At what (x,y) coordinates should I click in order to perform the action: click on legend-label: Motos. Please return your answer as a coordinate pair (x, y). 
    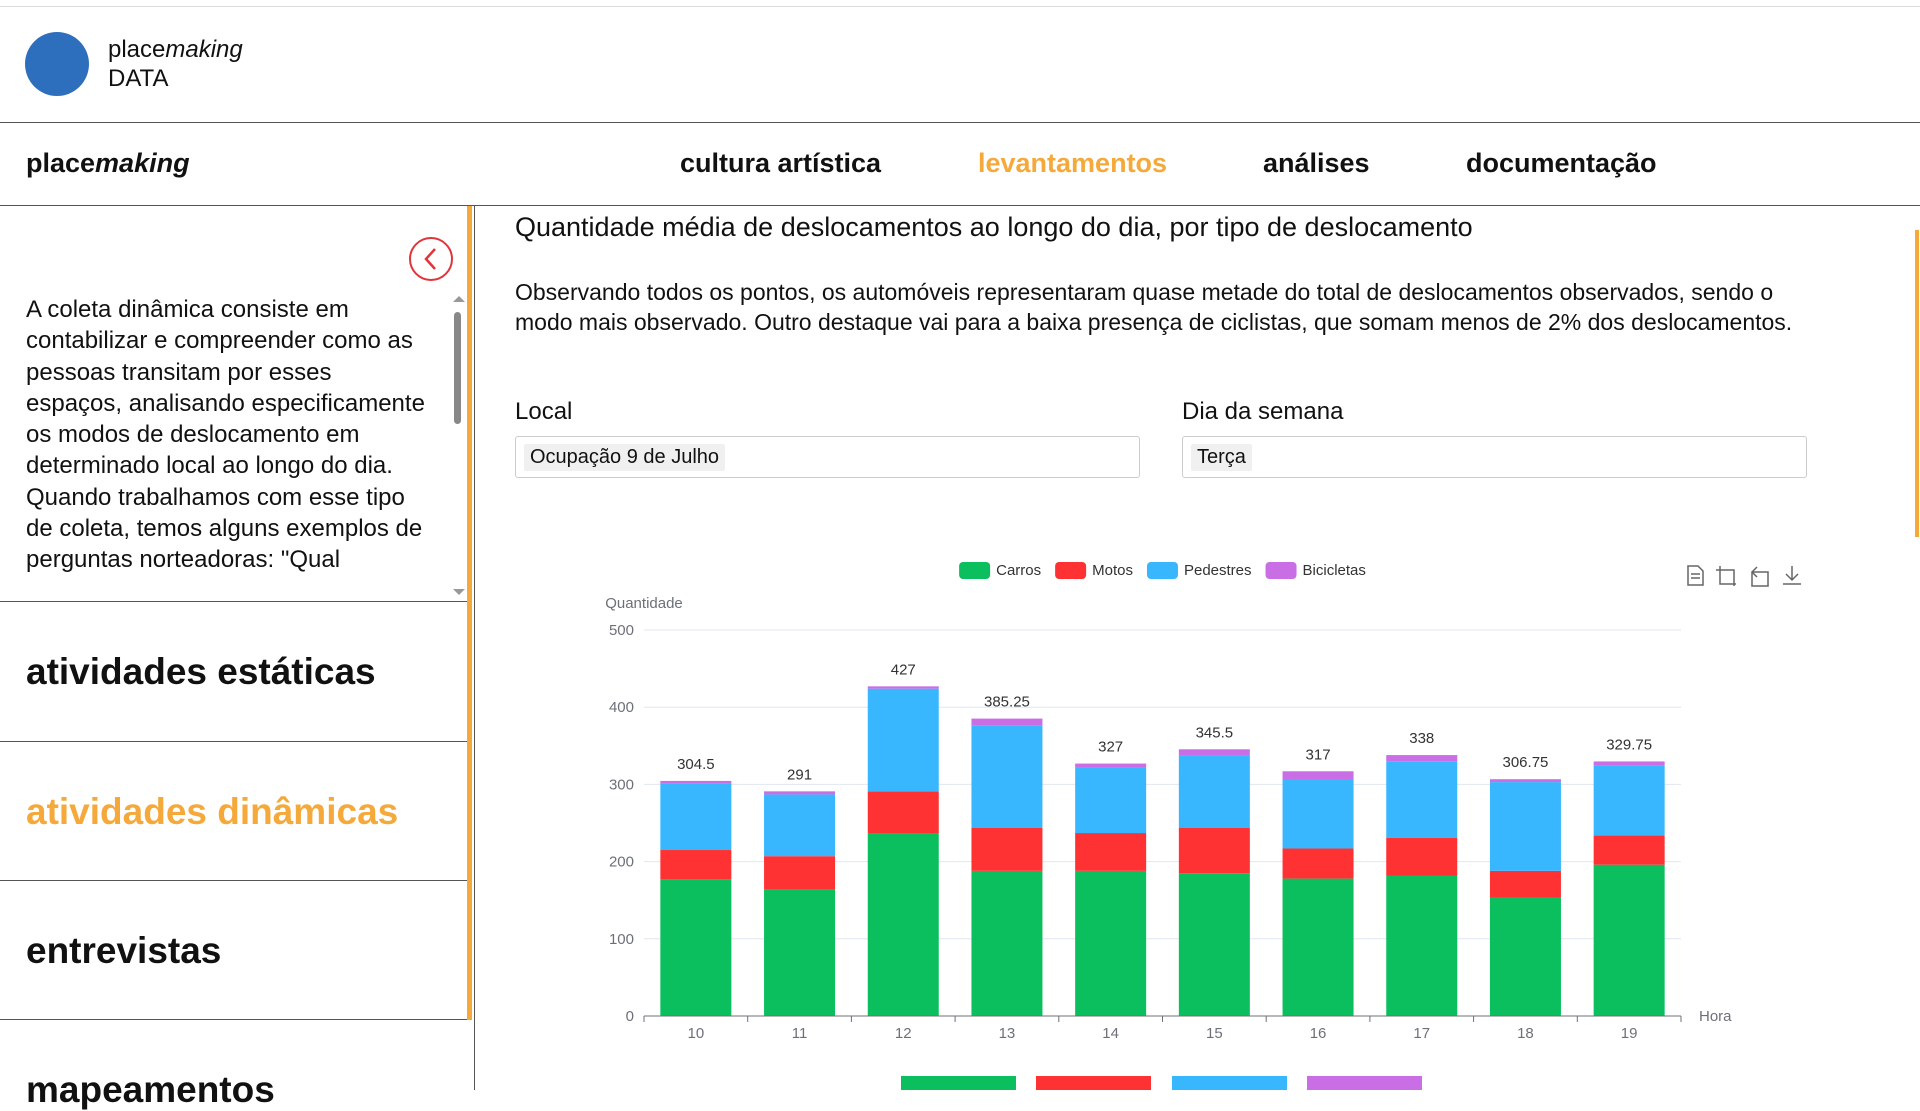
    Looking at the image, I should click on (1112, 570).